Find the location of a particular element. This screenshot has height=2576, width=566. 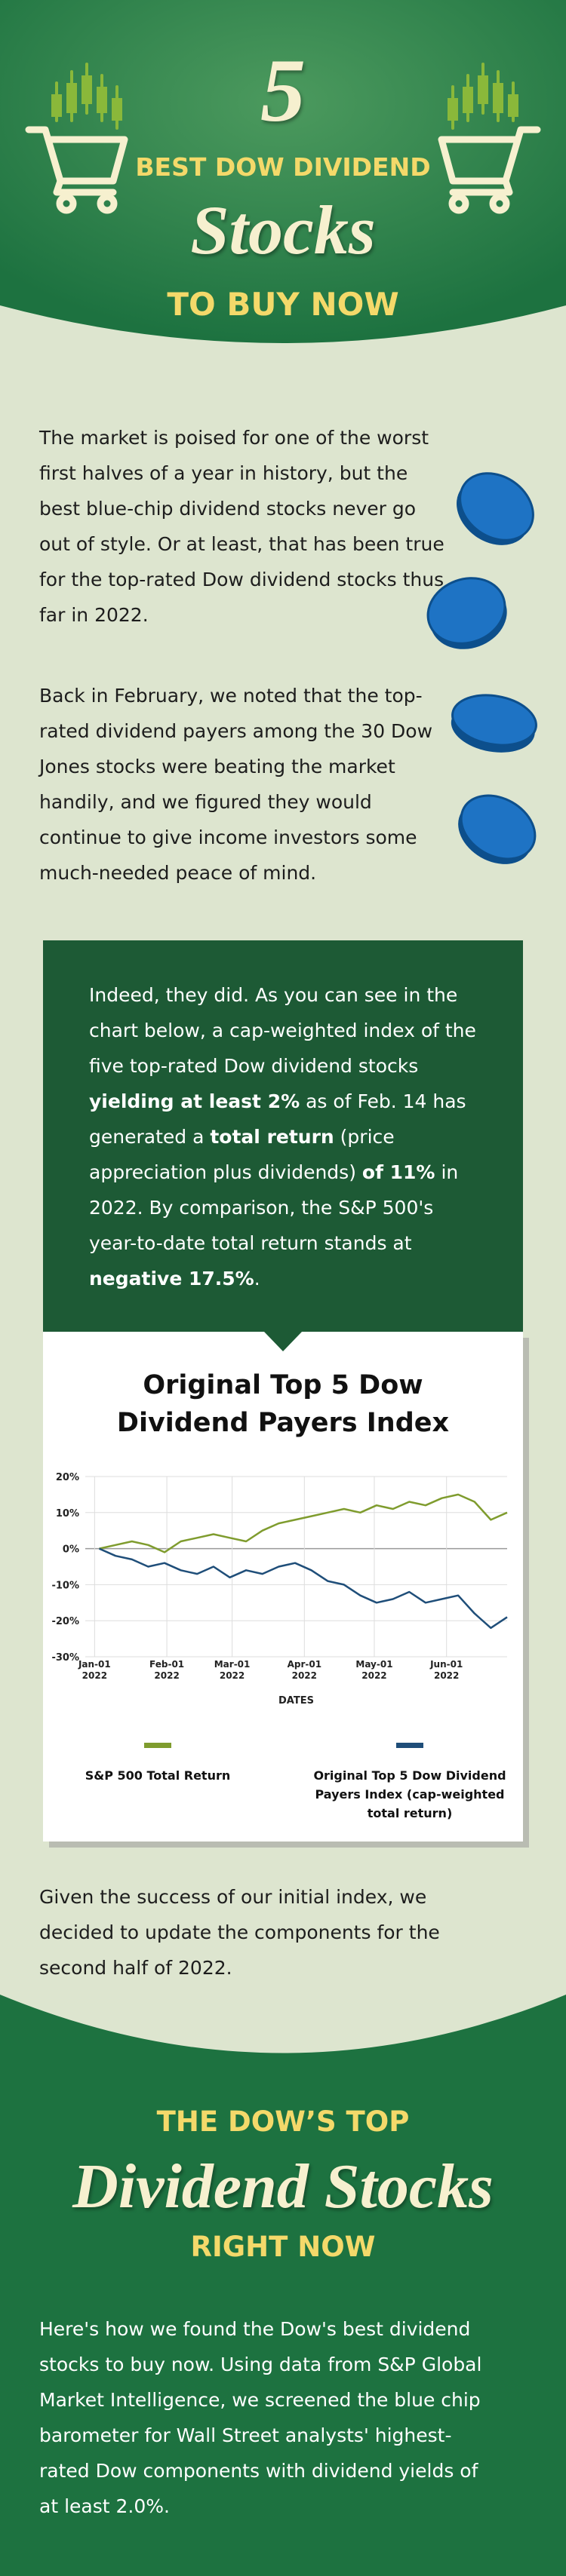

x-tick-label: Jan-01 2022 is located at coordinates (95, 1670).